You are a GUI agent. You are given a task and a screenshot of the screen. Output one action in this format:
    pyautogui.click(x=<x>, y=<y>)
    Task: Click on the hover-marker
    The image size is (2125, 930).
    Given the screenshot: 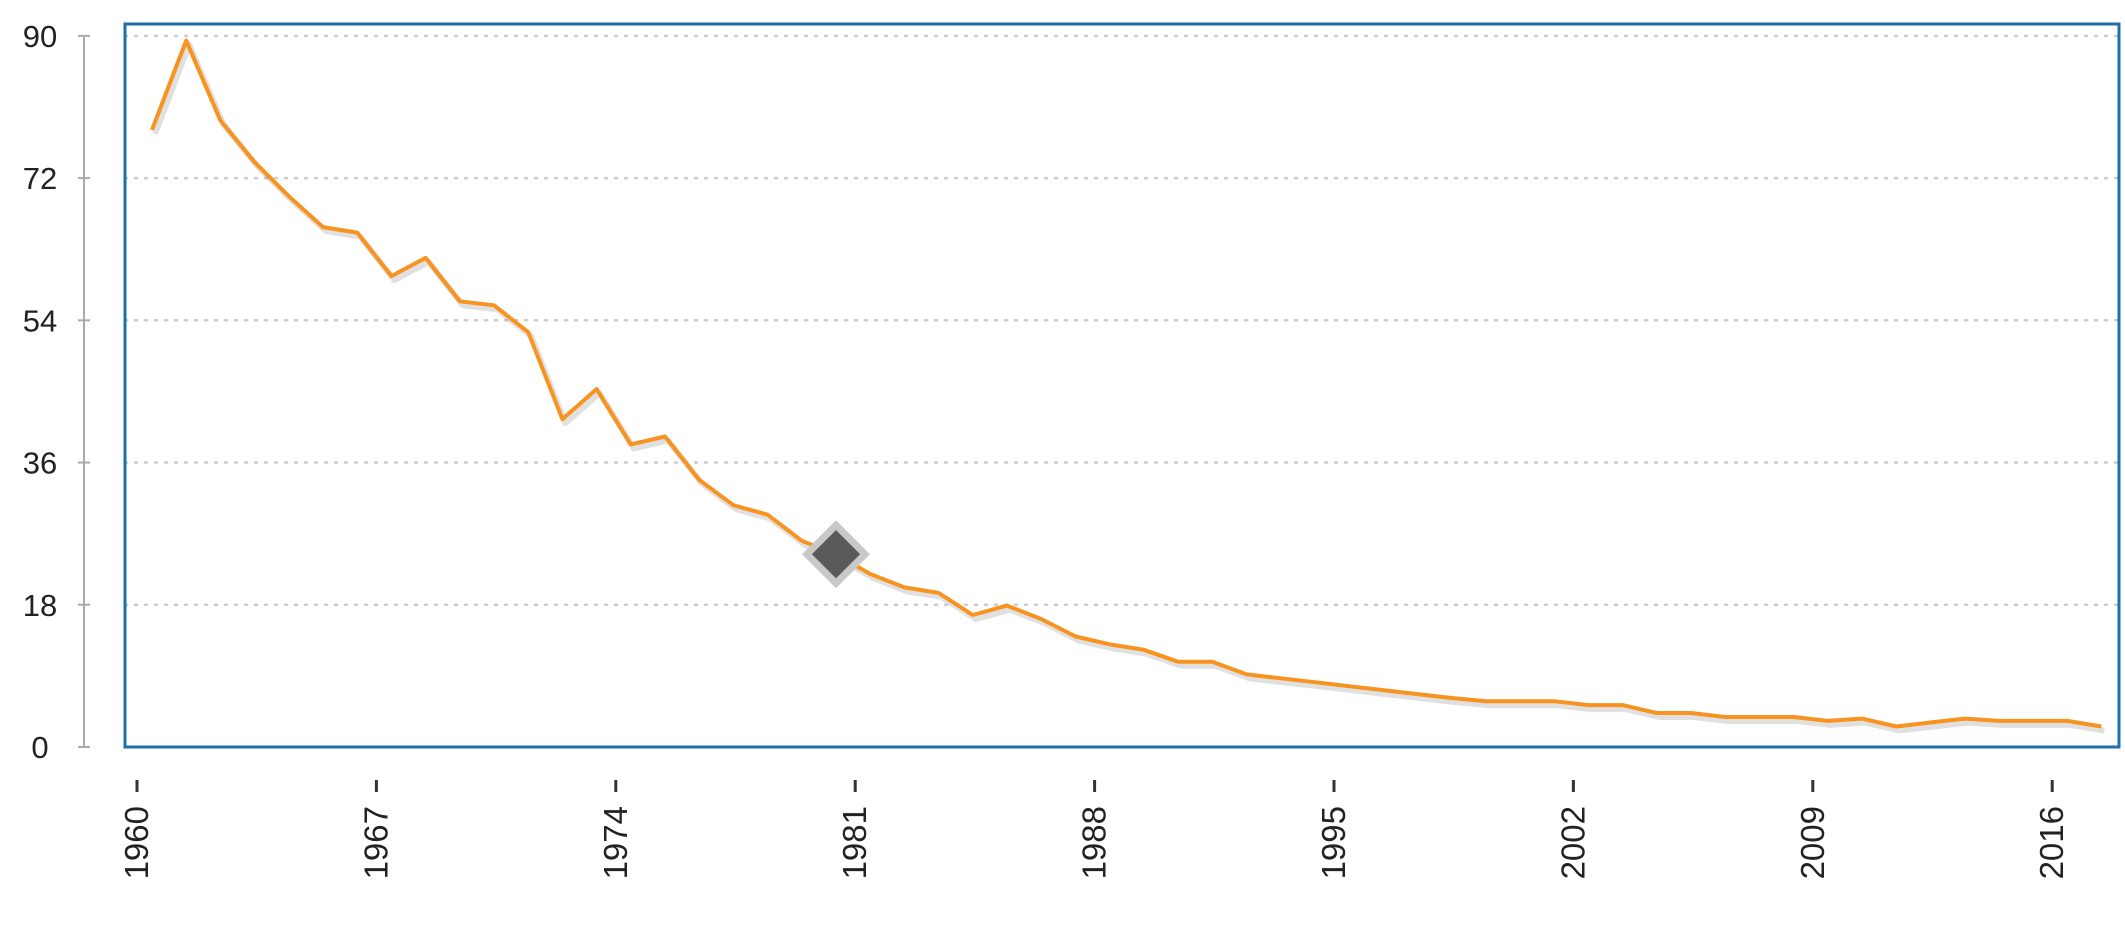 What is the action you would take?
    pyautogui.click(x=836, y=554)
    